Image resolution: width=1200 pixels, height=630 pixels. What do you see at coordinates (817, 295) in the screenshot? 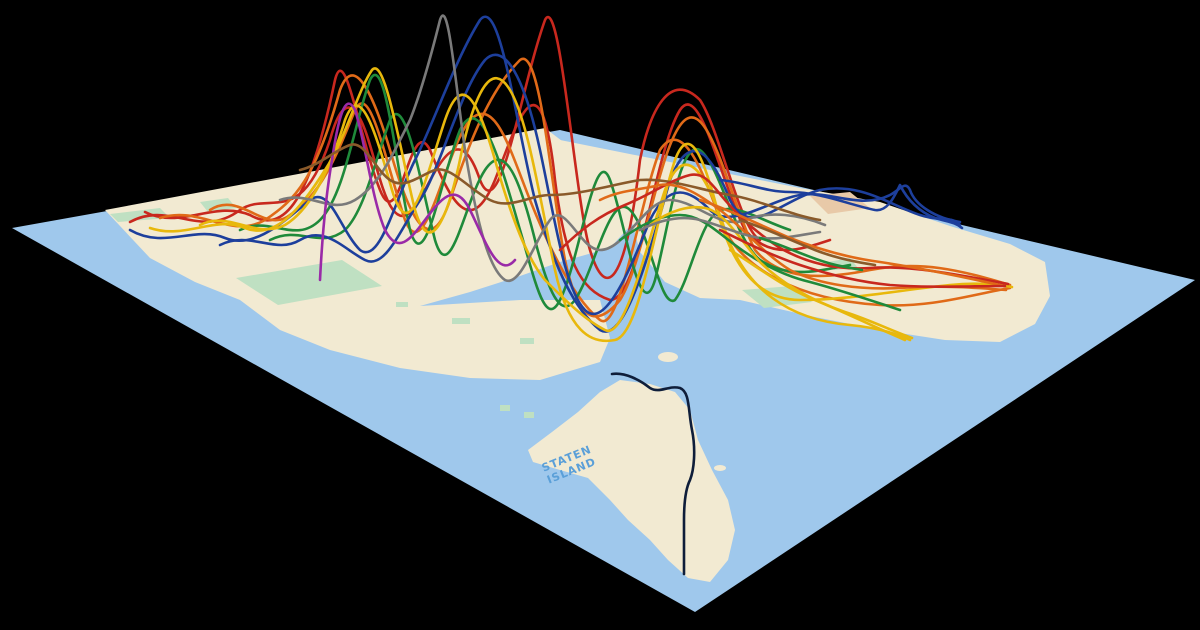
I see `route-queens-yellow` at bounding box center [817, 295].